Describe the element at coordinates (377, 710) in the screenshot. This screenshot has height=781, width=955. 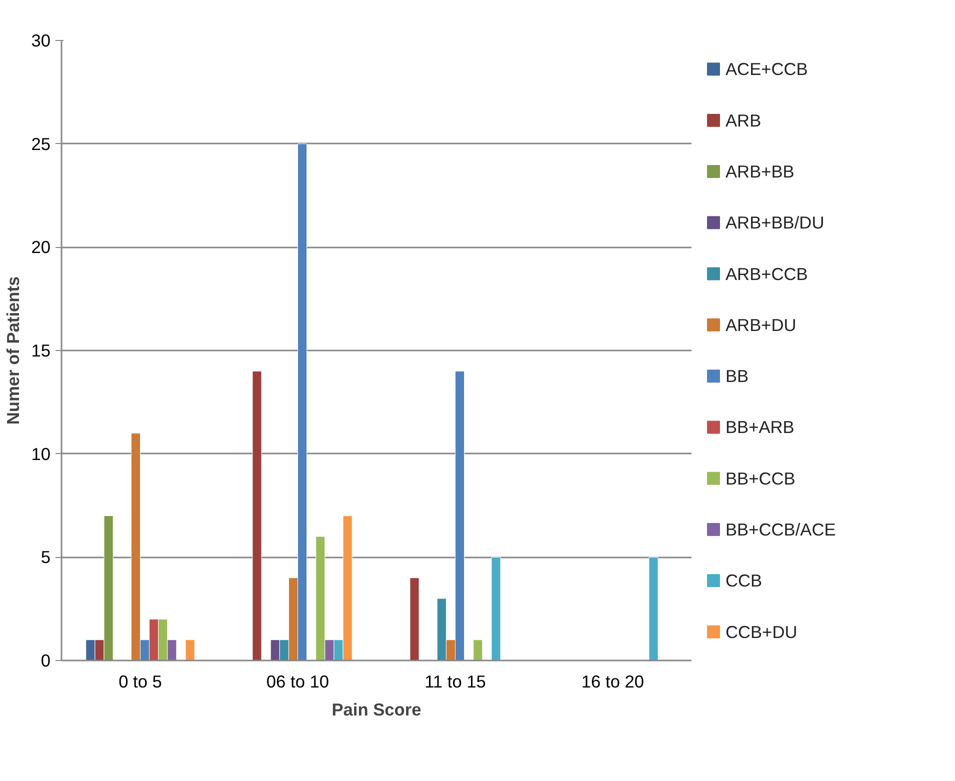
I see `x-axis-title: Pain Score` at that location.